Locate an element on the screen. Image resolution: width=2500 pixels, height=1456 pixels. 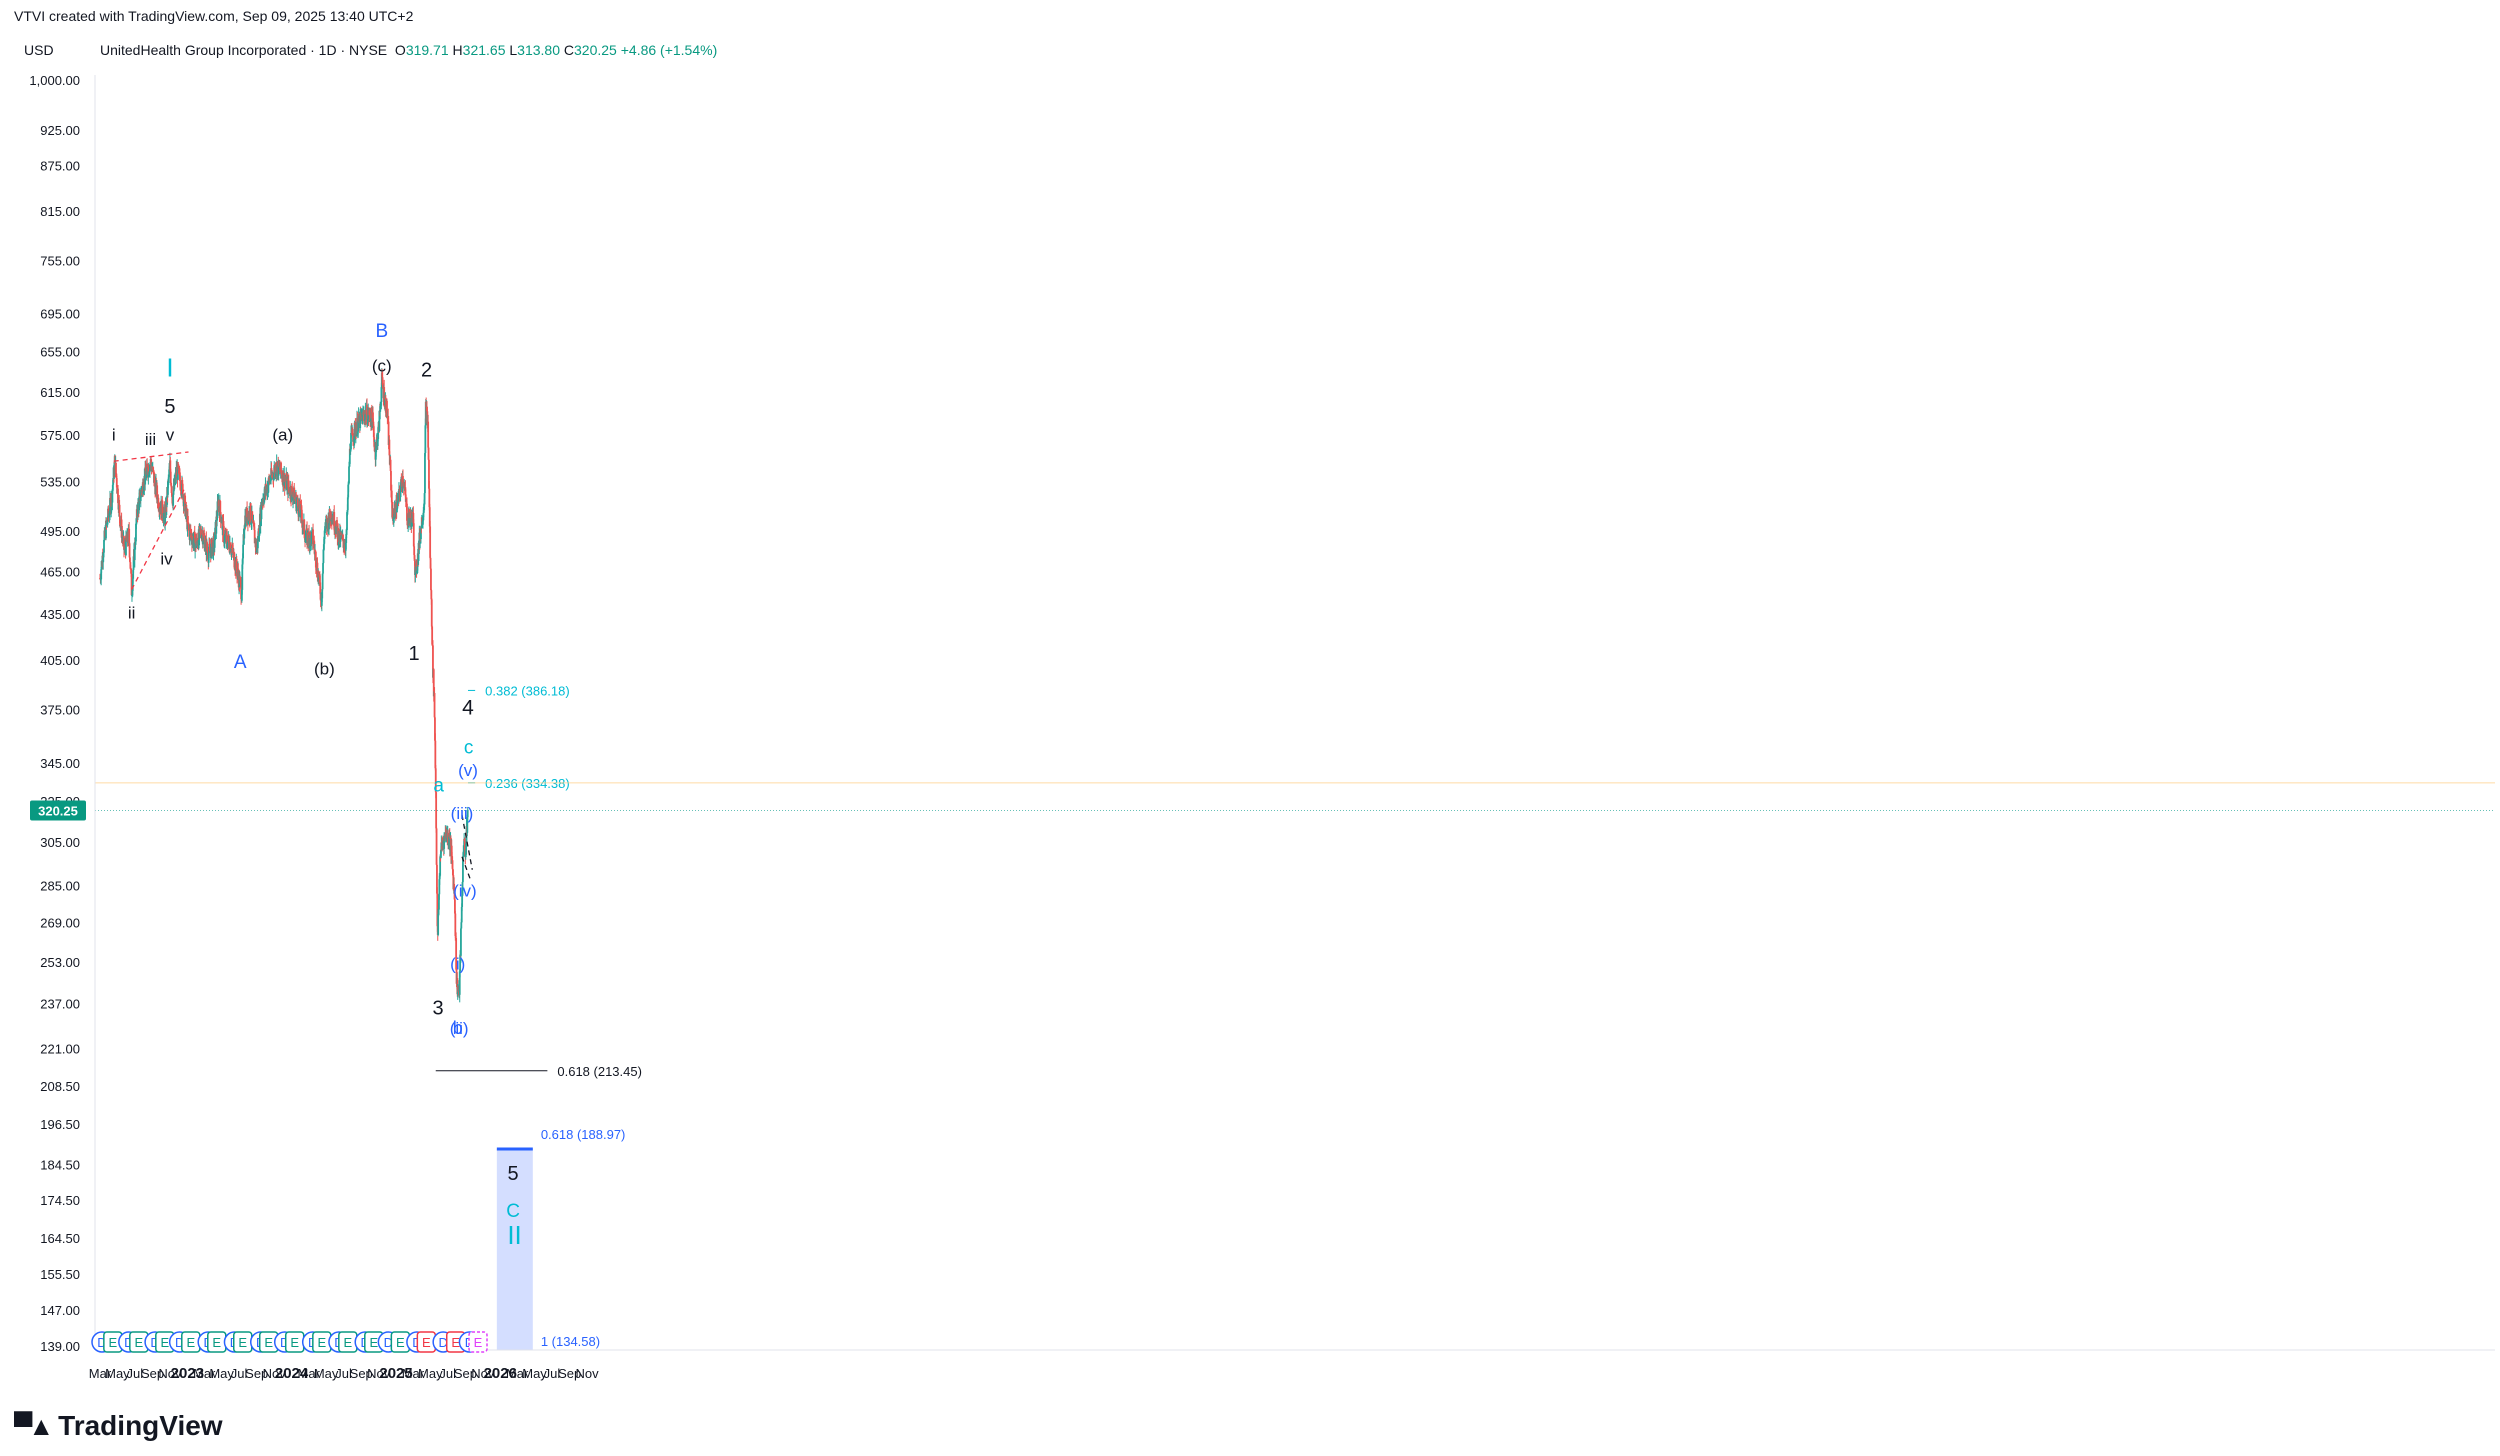
y-tick-label: 155.50 is located at coordinates (60, 1274).